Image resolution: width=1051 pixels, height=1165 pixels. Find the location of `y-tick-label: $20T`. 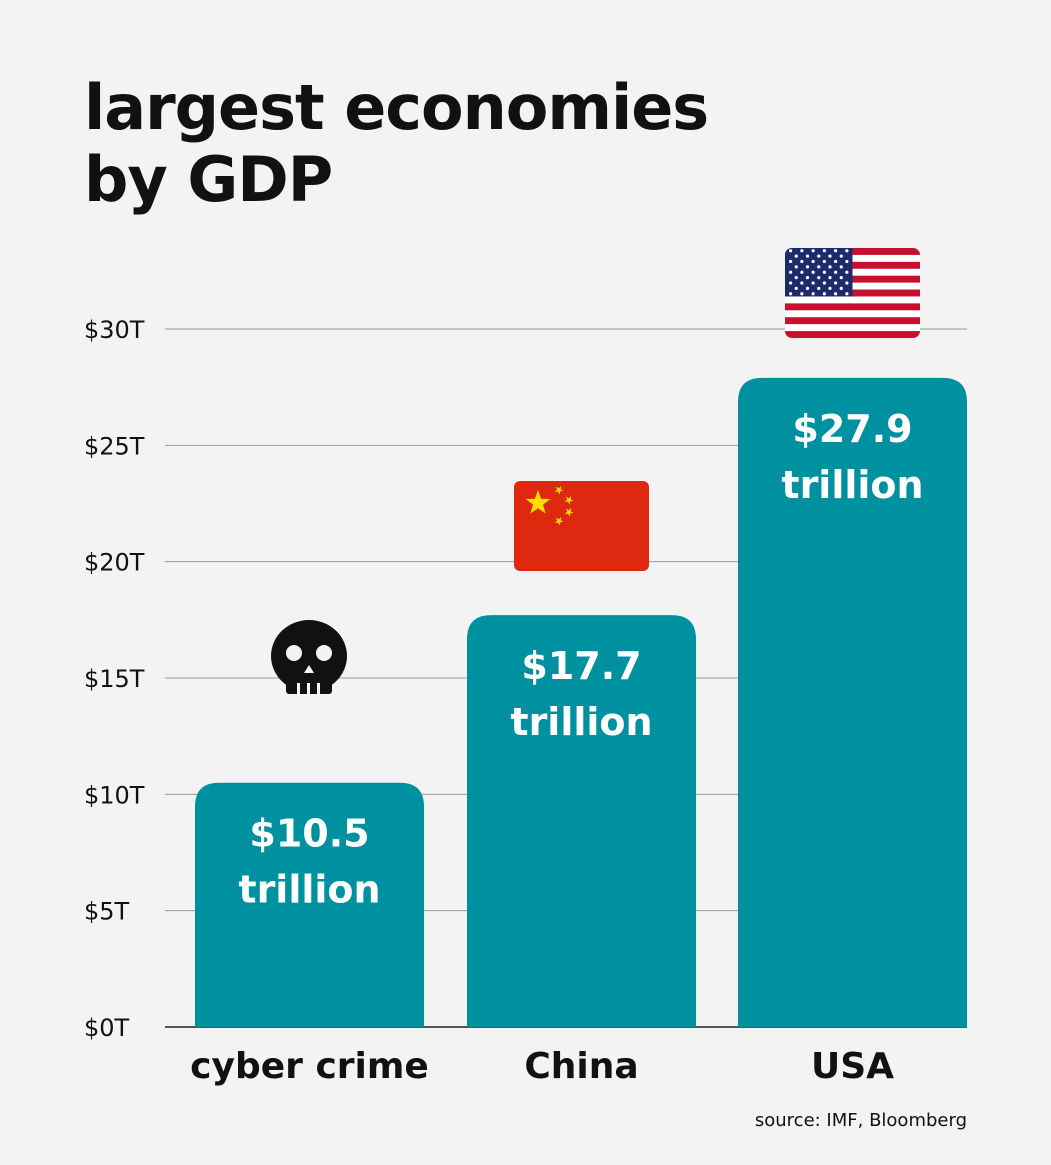

y-tick-label: $20T is located at coordinates (114, 563).